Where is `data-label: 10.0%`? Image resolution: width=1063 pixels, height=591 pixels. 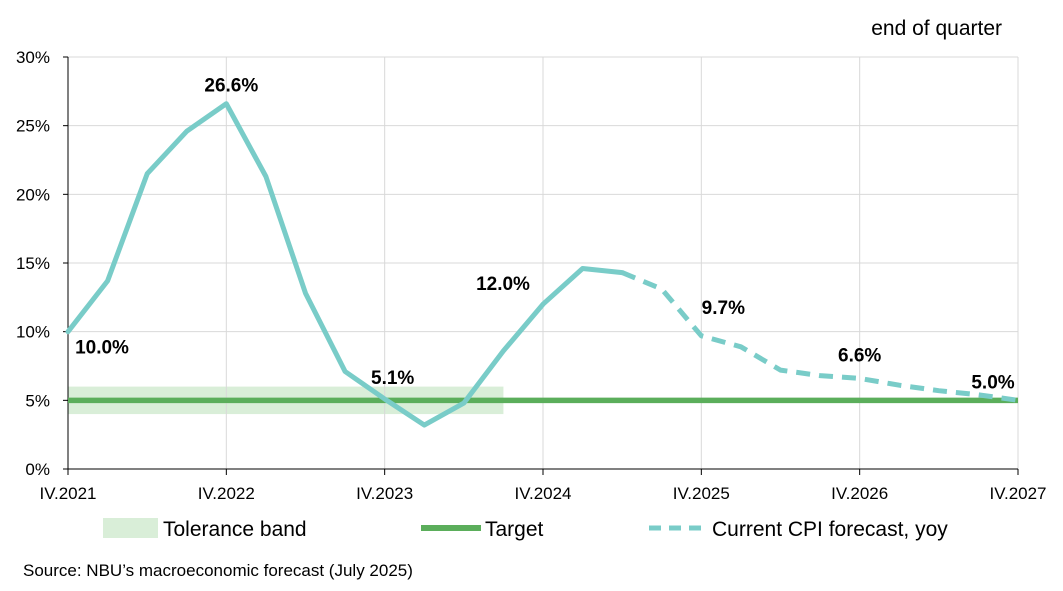 data-label: 10.0% is located at coordinates (102, 348).